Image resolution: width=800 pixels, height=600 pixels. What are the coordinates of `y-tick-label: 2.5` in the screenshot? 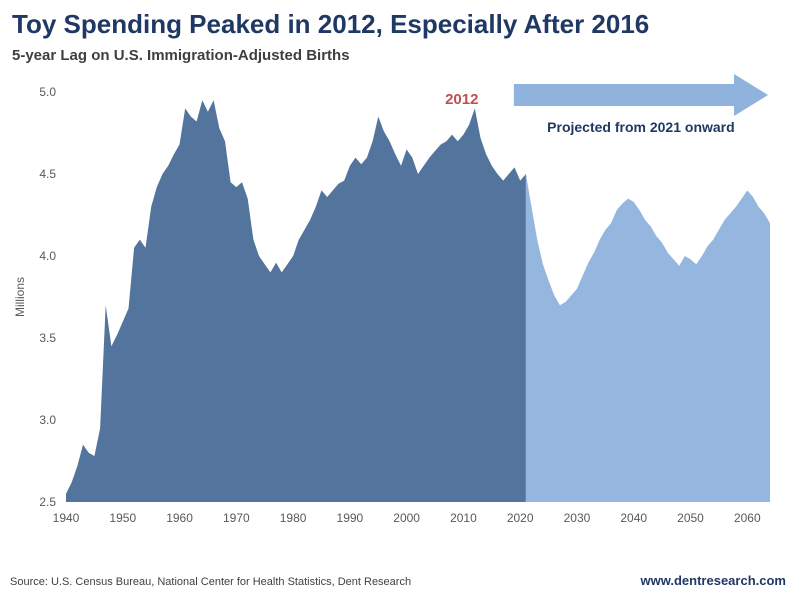 It's located at (47, 502).